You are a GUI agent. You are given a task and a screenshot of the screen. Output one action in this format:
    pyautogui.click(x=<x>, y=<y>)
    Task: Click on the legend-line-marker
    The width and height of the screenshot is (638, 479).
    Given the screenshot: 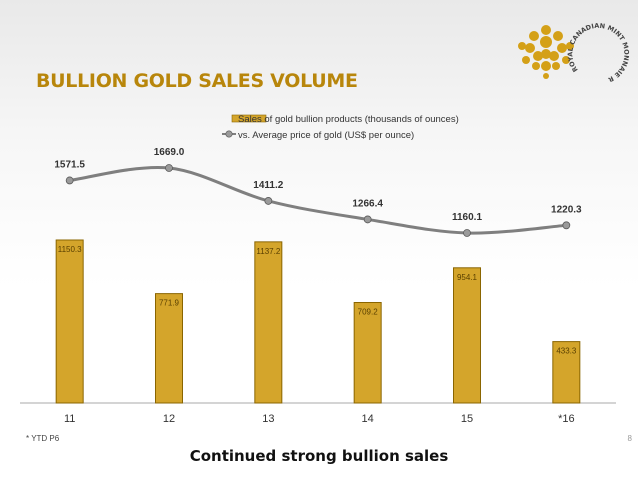 What is the action you would take?
    pyautogui.click(x=229, y=134)
    